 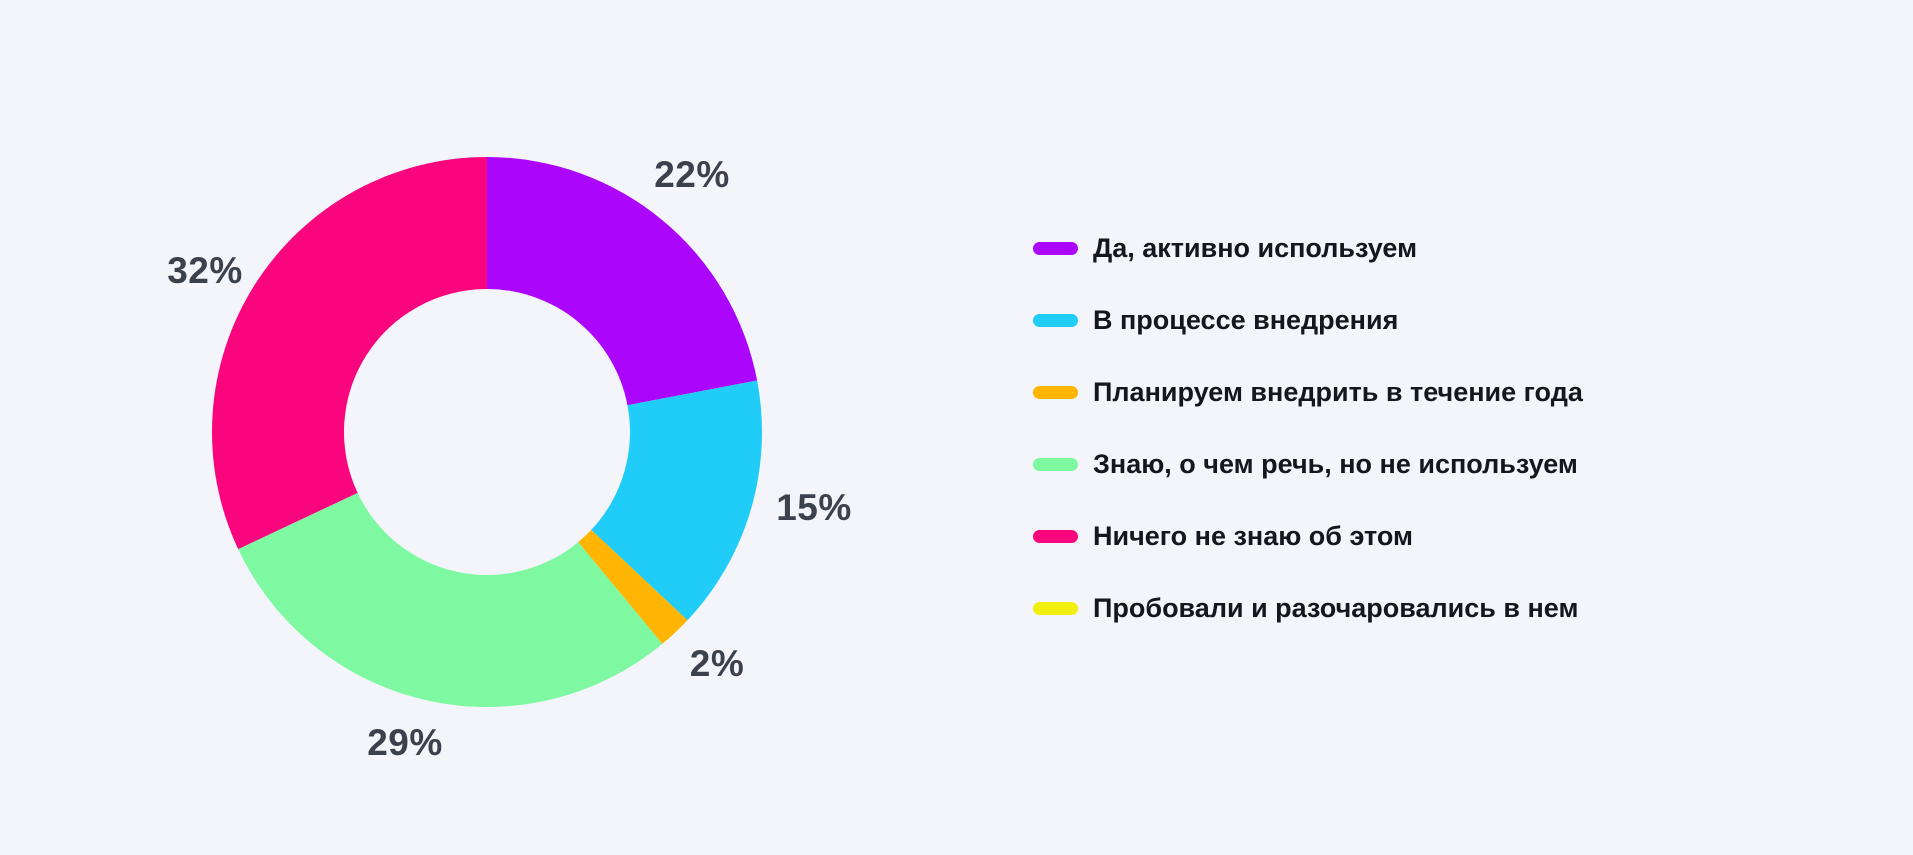 I want to click on legend-label: Пробовали и разочаровались в нем, so click(x=1336, y=607).